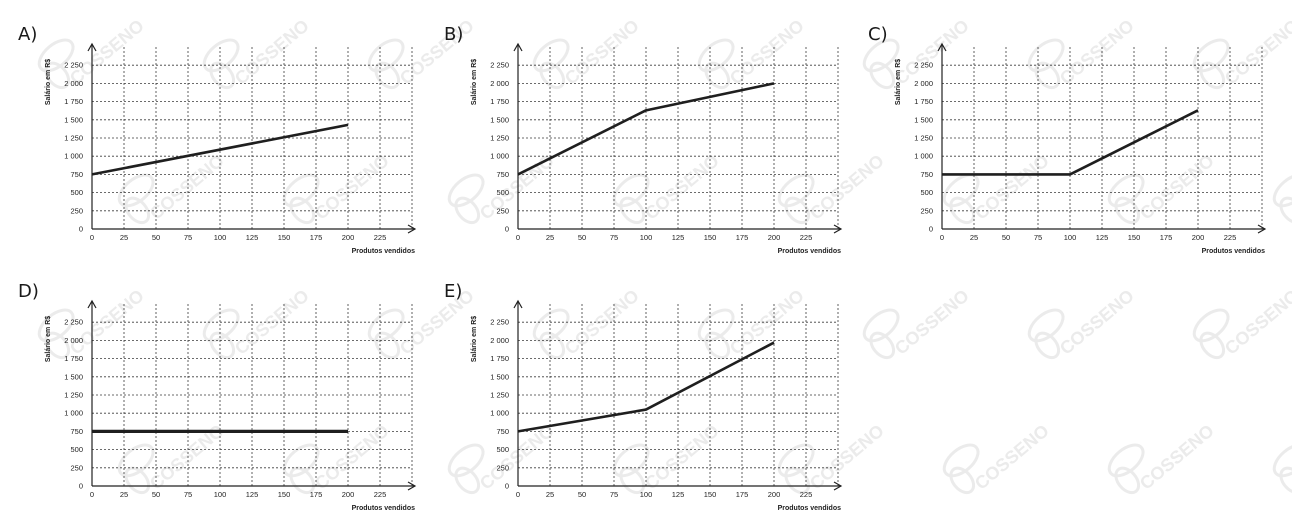 This screenshot has height=532, width=1292. What do you see at coordinates (678, 237) in the screenshot?
I see `chart-b-x-tick-label: 125` at bounding box center [678, 237].